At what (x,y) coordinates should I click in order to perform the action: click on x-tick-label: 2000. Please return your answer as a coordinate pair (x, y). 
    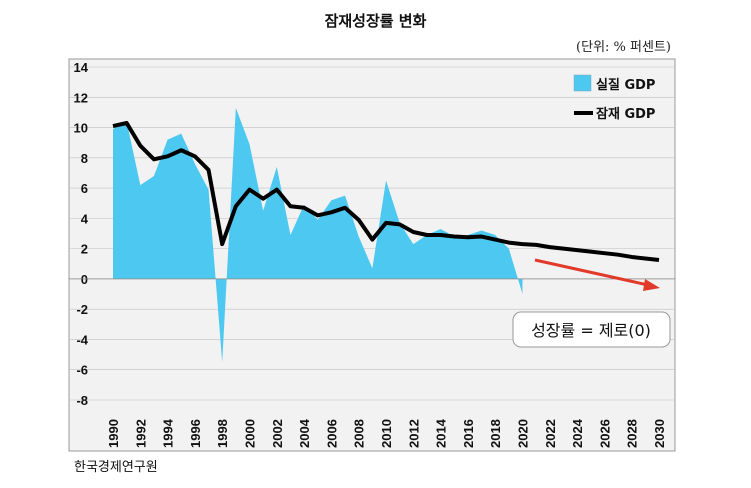
    Looking at the image, I should click on (250, 433).